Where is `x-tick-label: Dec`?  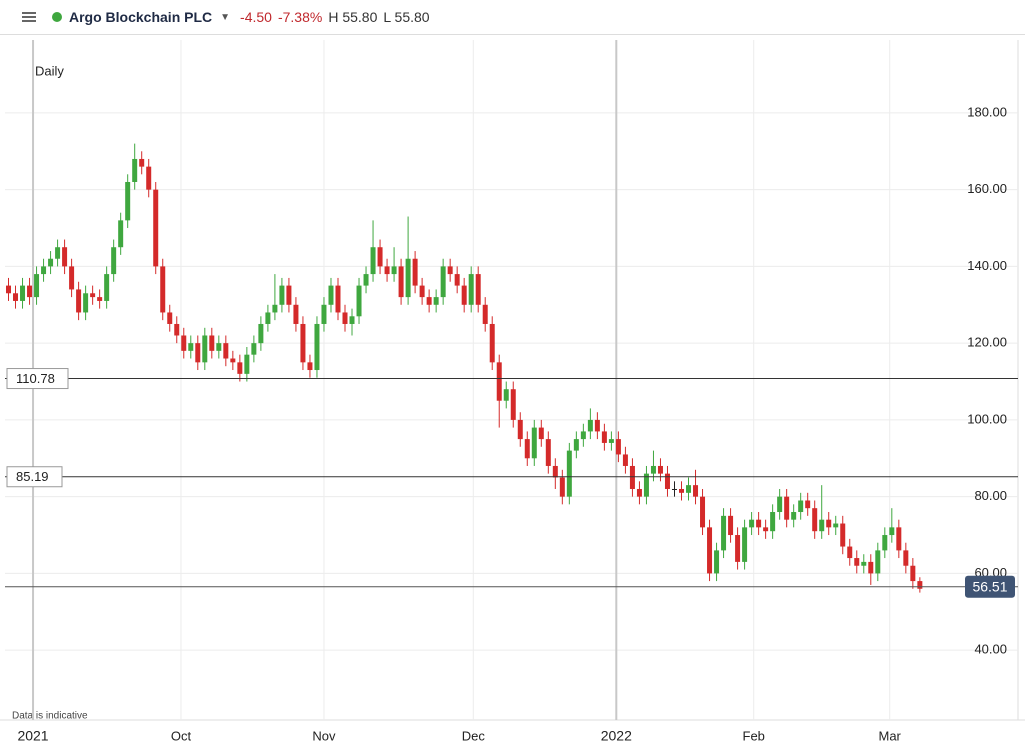
x-tick-label: Dec is located at coordinates (474, 735).